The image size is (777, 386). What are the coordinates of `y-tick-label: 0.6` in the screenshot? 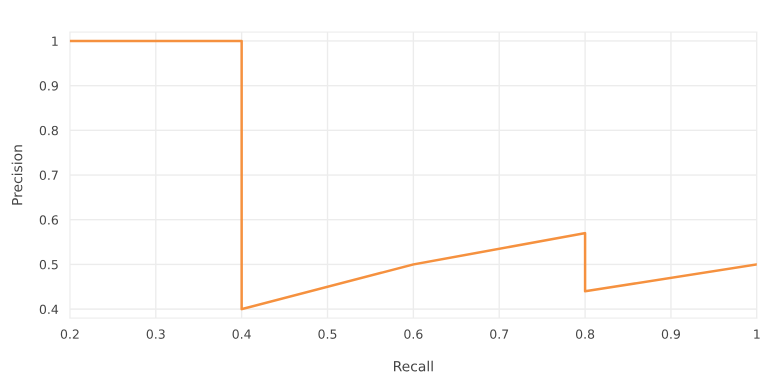 It's located at (49, 220).